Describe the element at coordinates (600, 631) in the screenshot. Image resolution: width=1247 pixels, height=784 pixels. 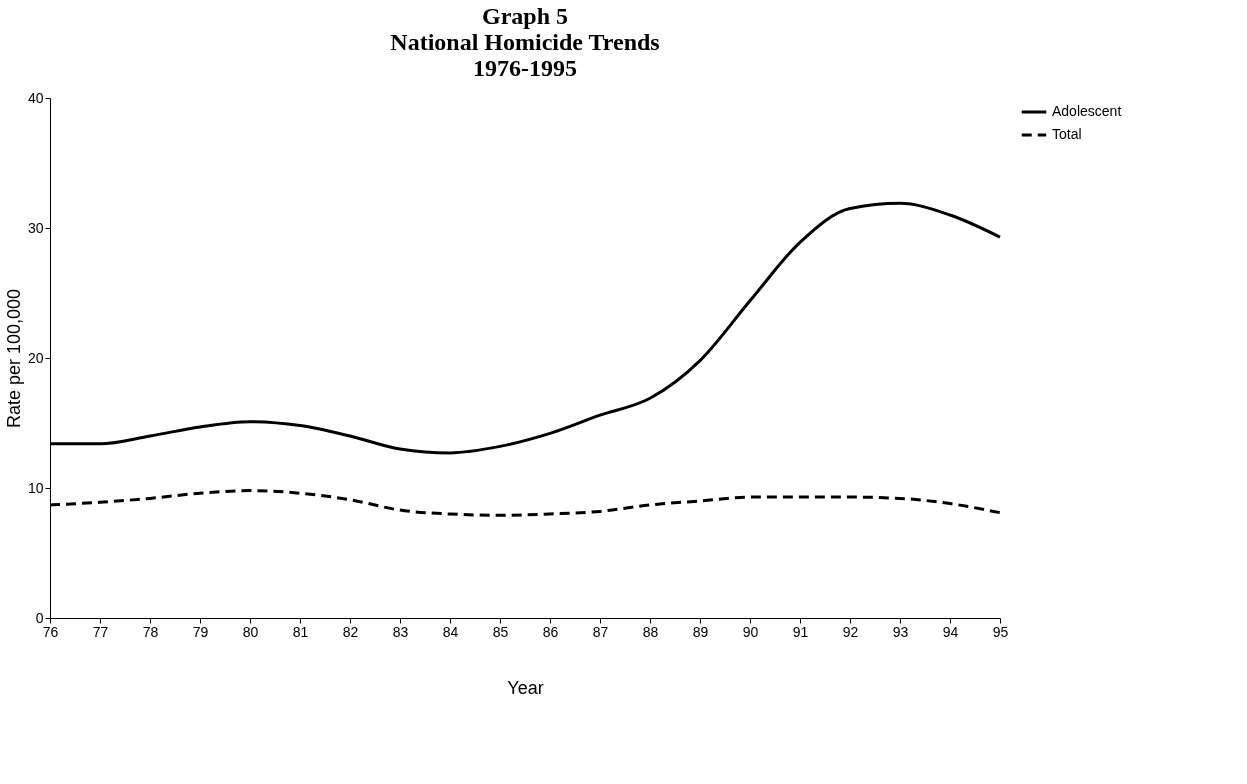
I see `x-tick-label: 87` at that location.